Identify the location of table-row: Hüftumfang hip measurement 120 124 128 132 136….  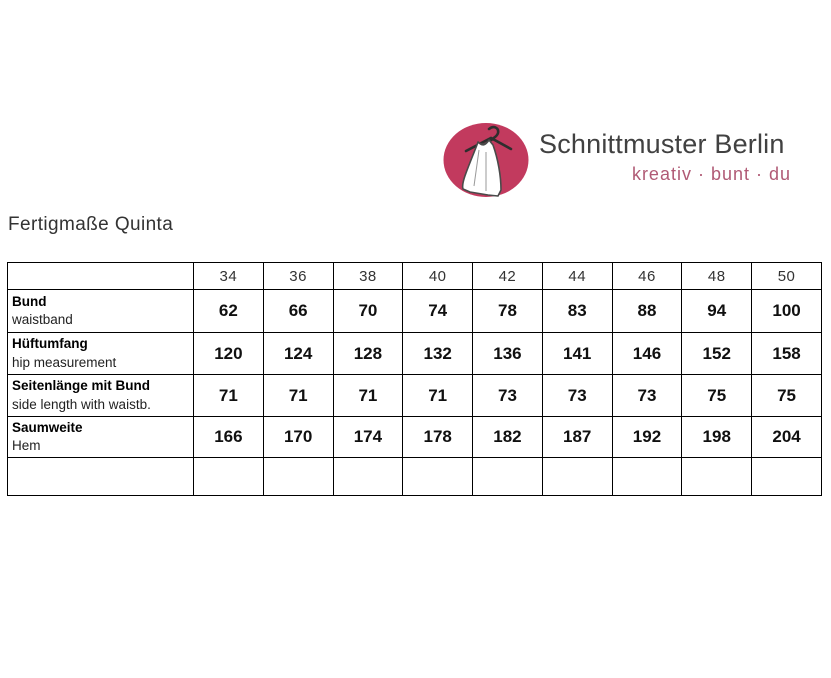
(414, 353).